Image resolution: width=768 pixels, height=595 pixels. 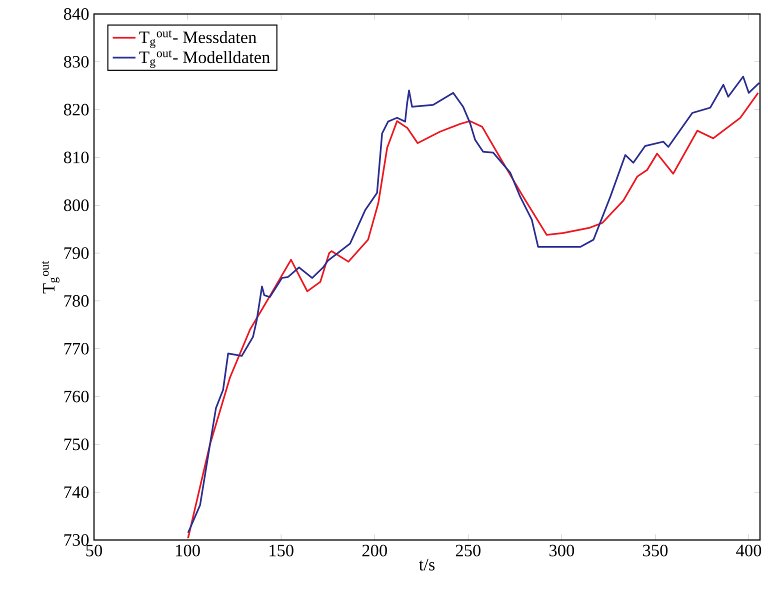 I want to click on y-tick-label: 730, so click(x=76, y=540).